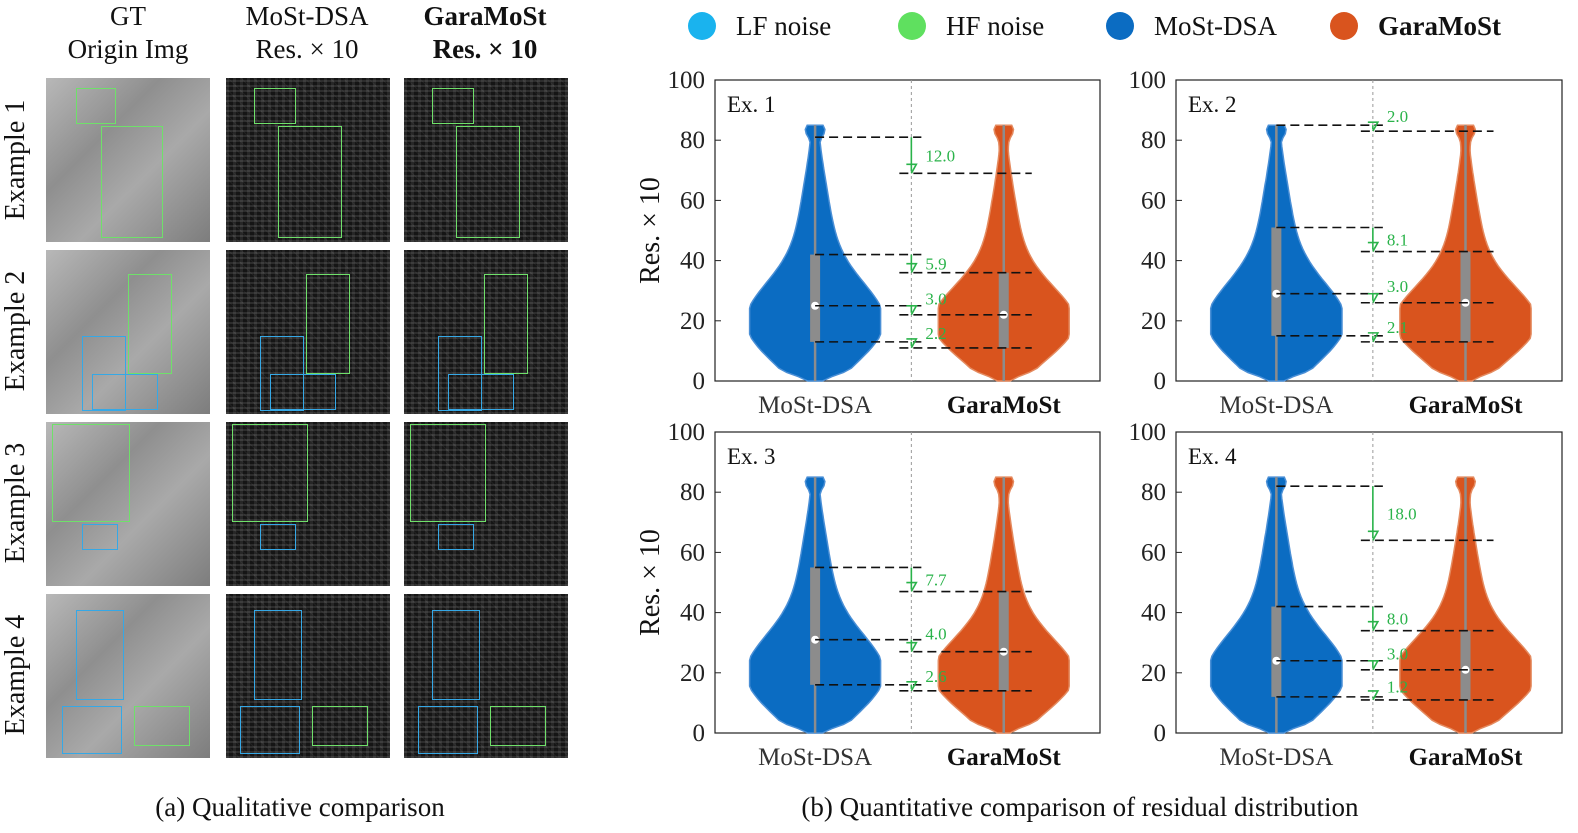 This screenshot has height=833, width=1578. I want to click on legend-lf-dot-icon, so click(702, 26).